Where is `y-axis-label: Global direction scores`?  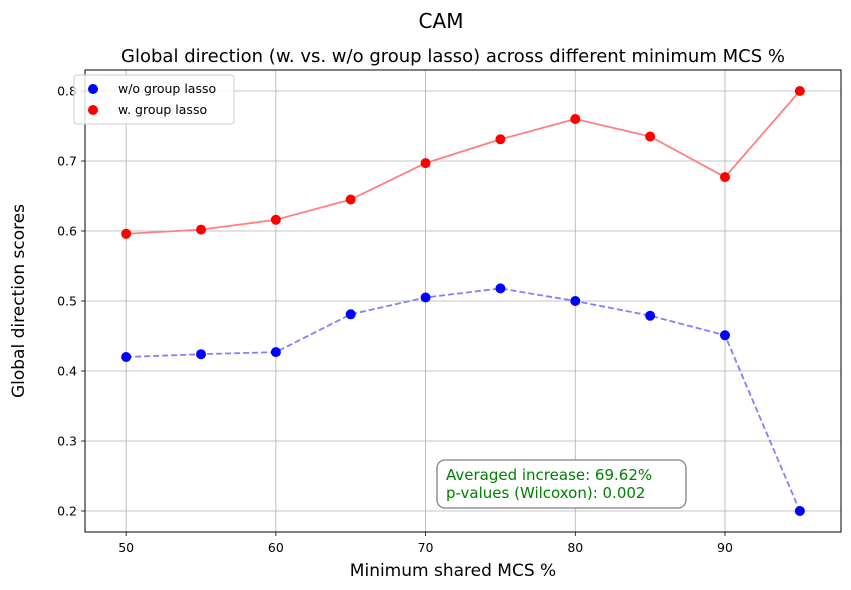
y-axis-label: Global direction scores is located at coordinates (19, 301).